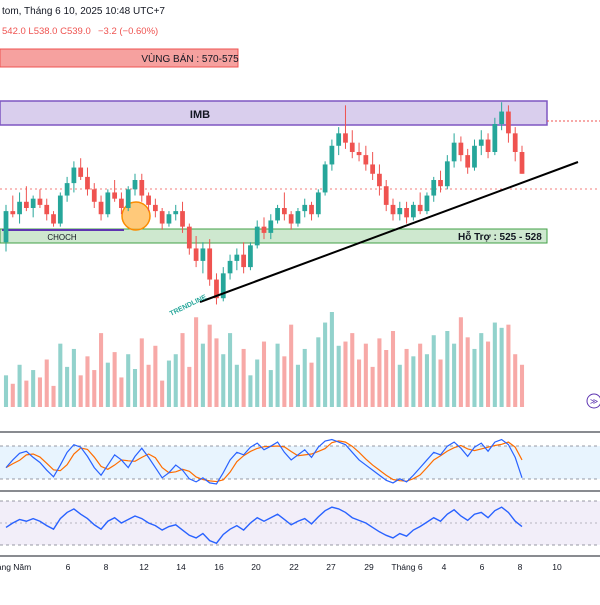 Image resolution: width=600 pixels, height=605 pixels. What do you see at coordinates (593, 401) in the screenshot?
I see `scroll-right-icon` at bounding box center [593, 401].